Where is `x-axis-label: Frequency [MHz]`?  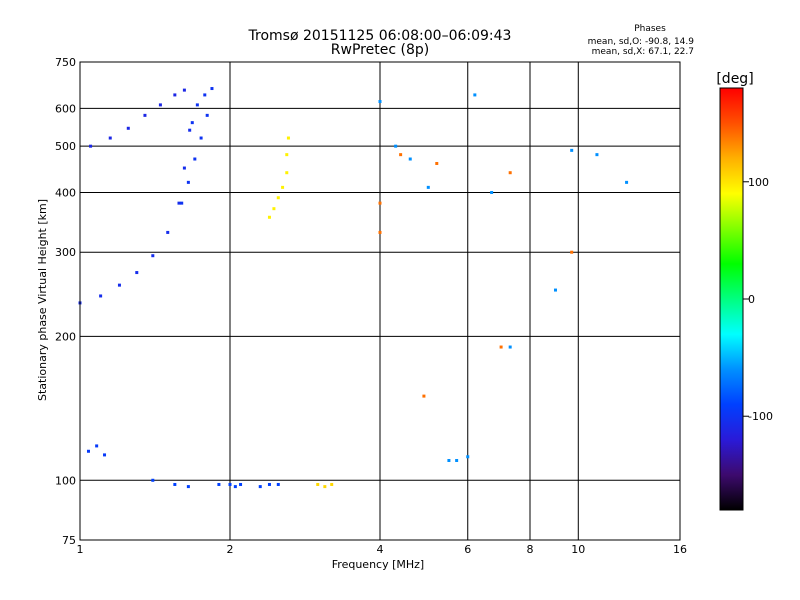
x-axis-label: Frequency [MHz] is located at coordinates (378, 564).